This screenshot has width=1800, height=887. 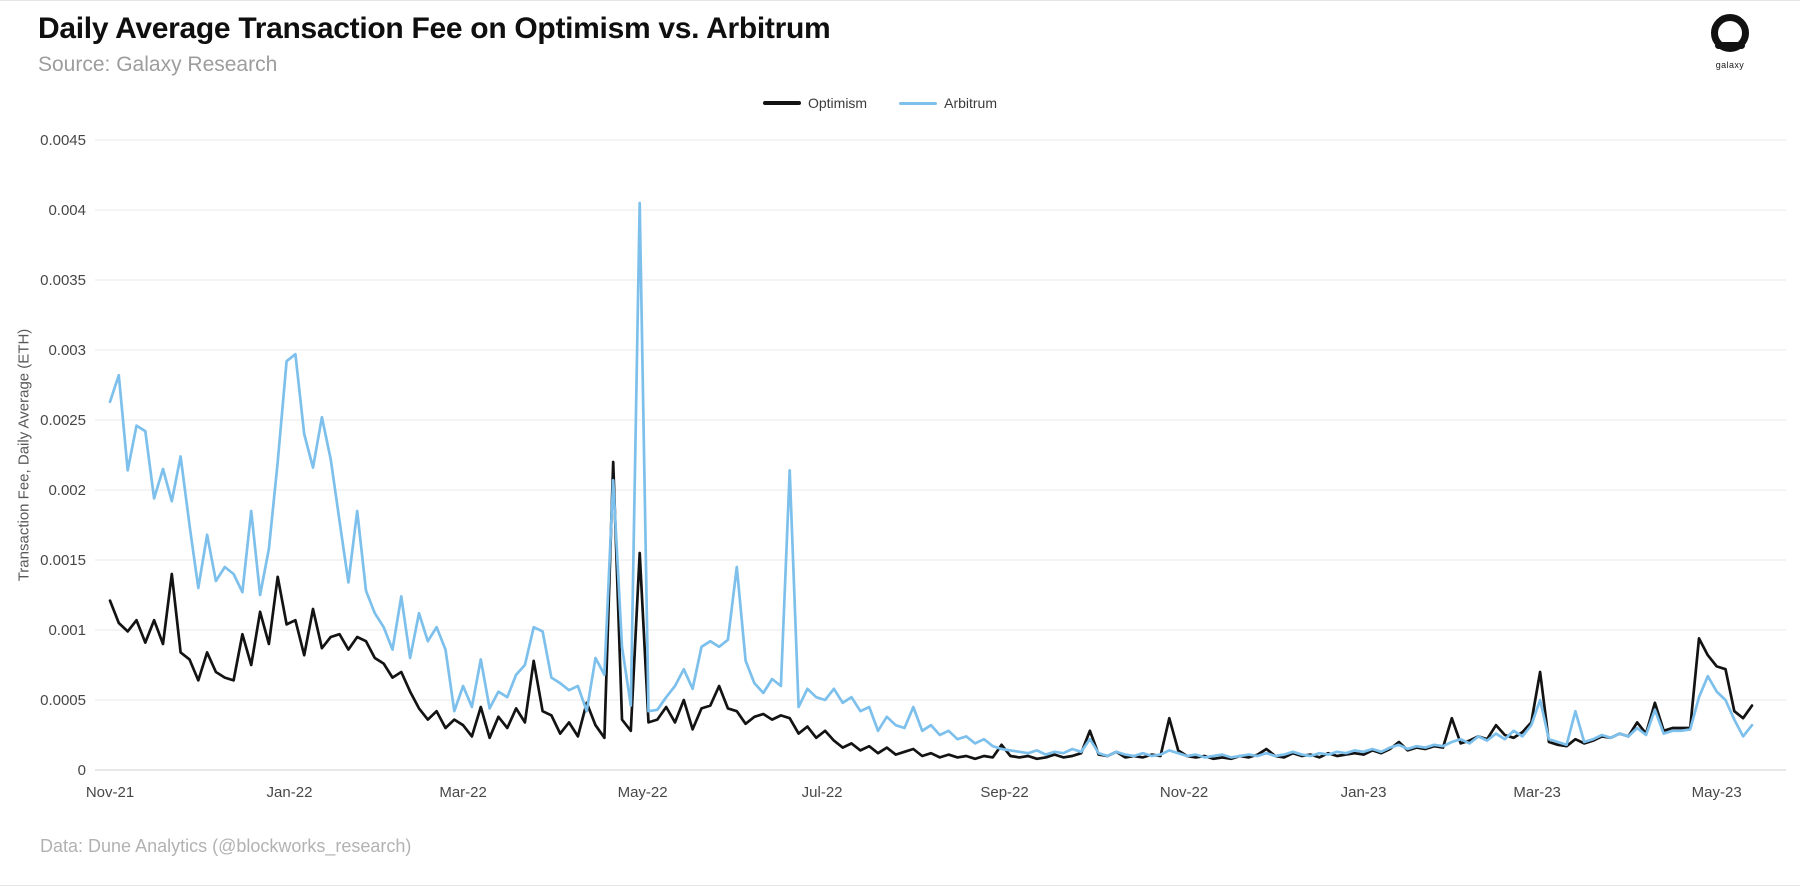 I want to click on y-tick-label: 0.004, so click(x=67, y=210).